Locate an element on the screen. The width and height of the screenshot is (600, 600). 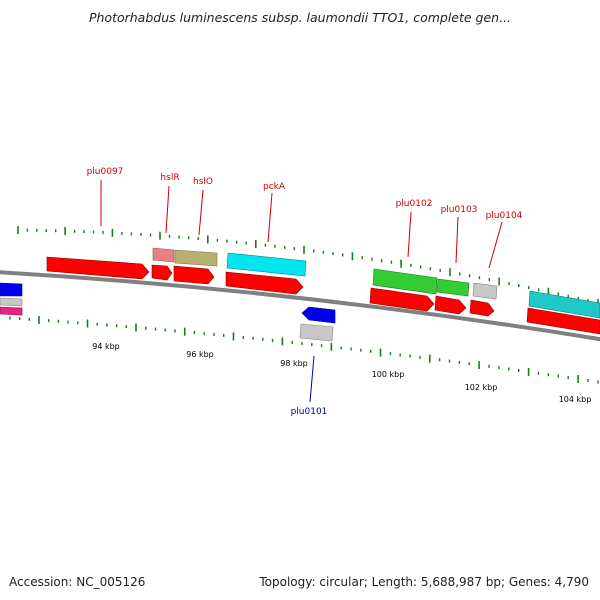
cds-plu0102 is located at coordinates (402, 299).